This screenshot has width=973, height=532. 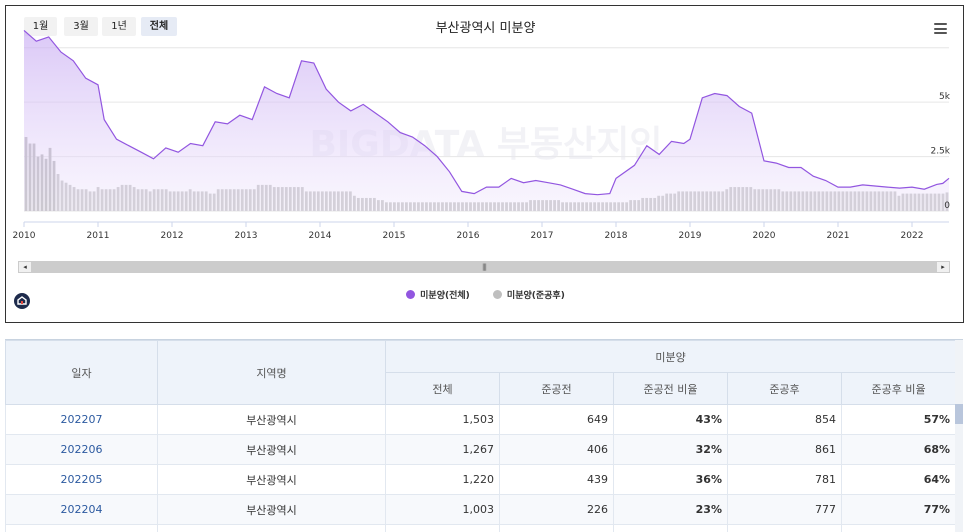 What do you see at coordinates (556, 388) in the screenshot?
I see `header-before: 준공전` at bounding box center [556, 388].